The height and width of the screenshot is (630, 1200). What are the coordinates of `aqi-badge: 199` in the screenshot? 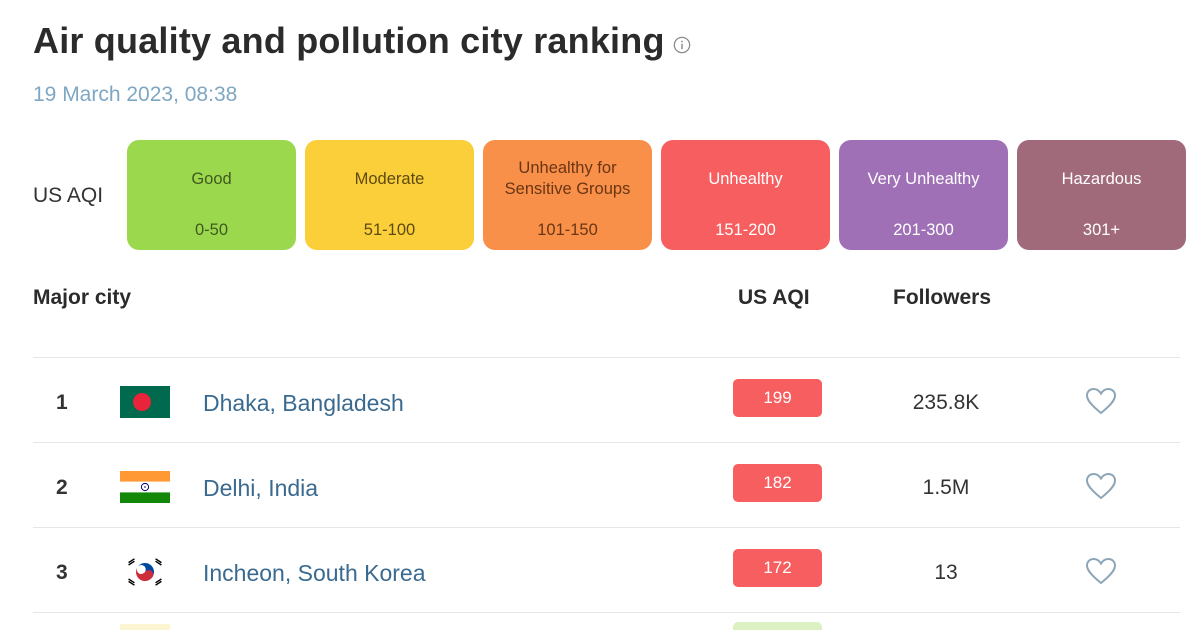 It's located at (777, 398).